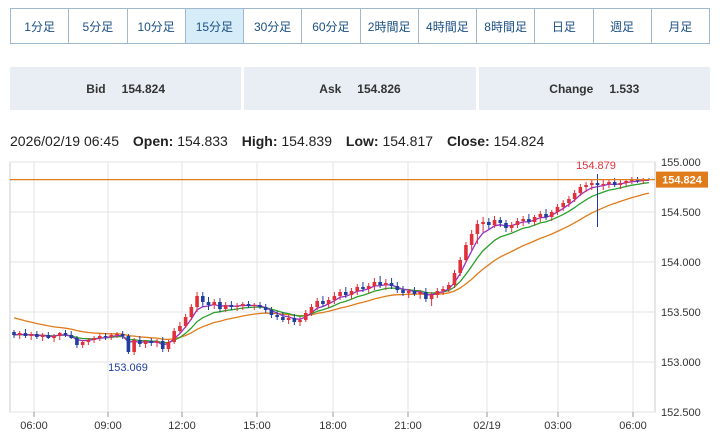 This screenshot has width=720, height=435. What do you see at coordinates (306, 141) in the screenshot?
I see `high-value: 154.839` at bounding box center [306, 141].